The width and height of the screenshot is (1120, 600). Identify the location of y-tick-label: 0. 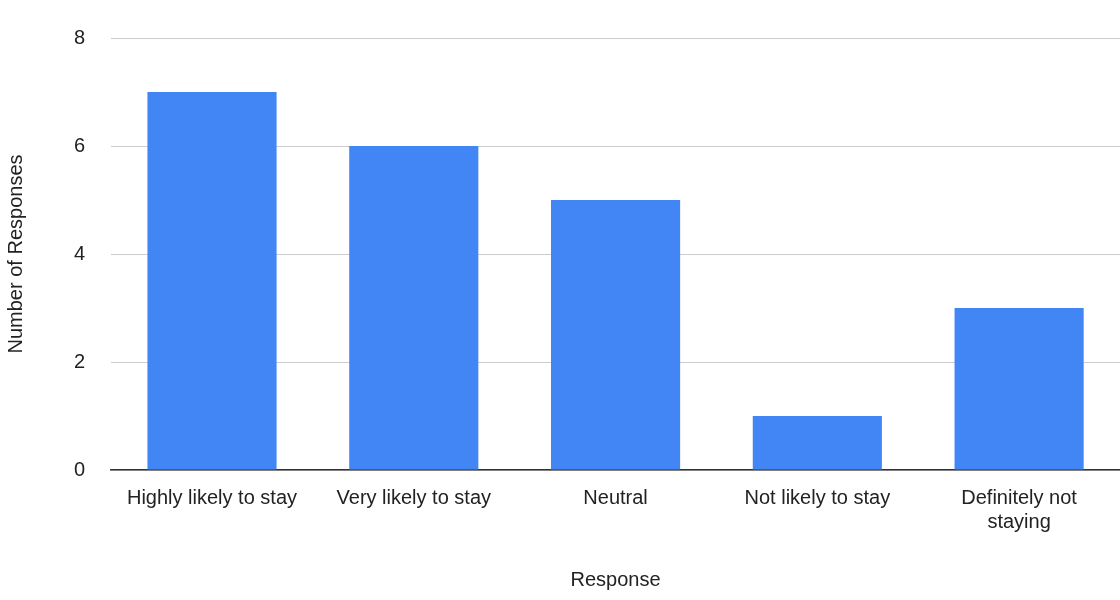
(80, 468).